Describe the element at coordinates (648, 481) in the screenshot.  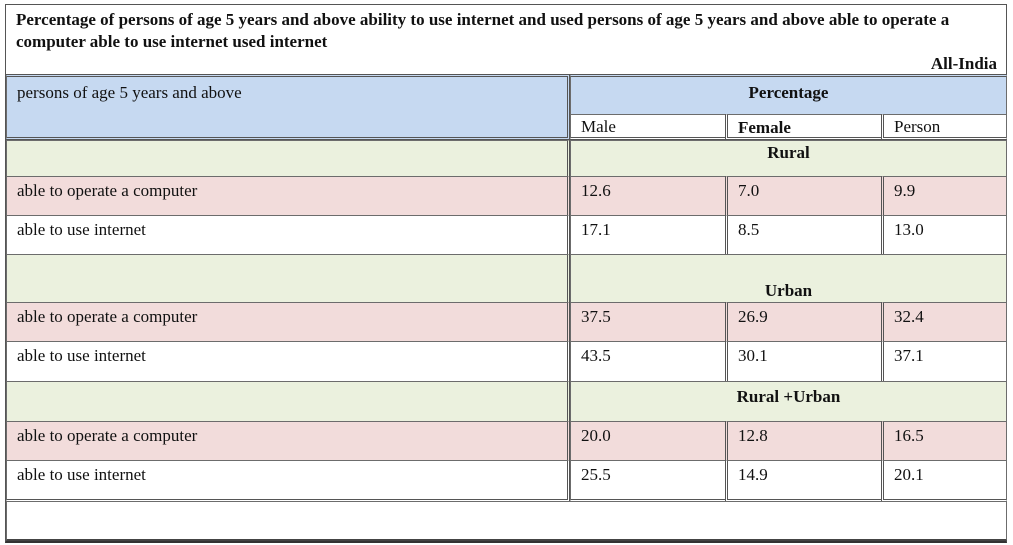
I see `value-cell: 25.5` at that location.